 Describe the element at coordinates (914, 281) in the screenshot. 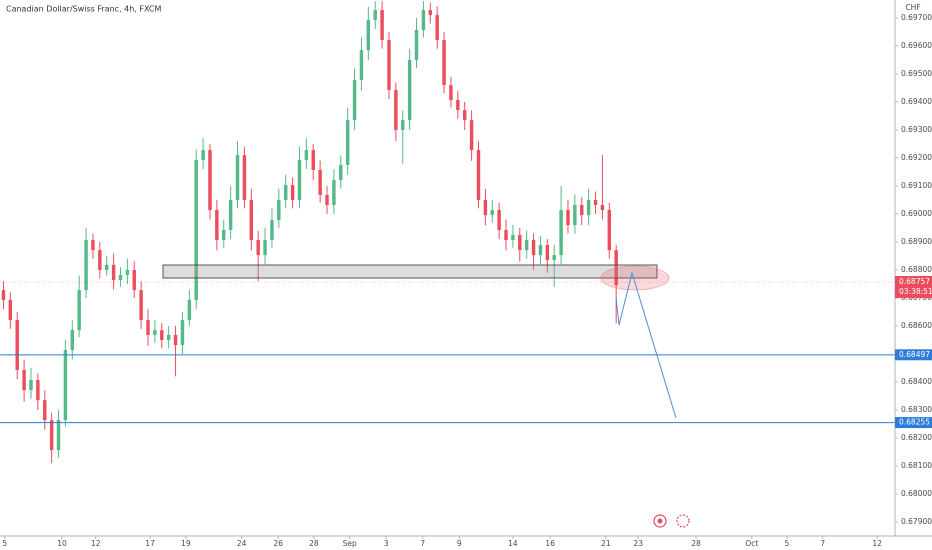

I see `current-price-label: 0.68757` at that location.